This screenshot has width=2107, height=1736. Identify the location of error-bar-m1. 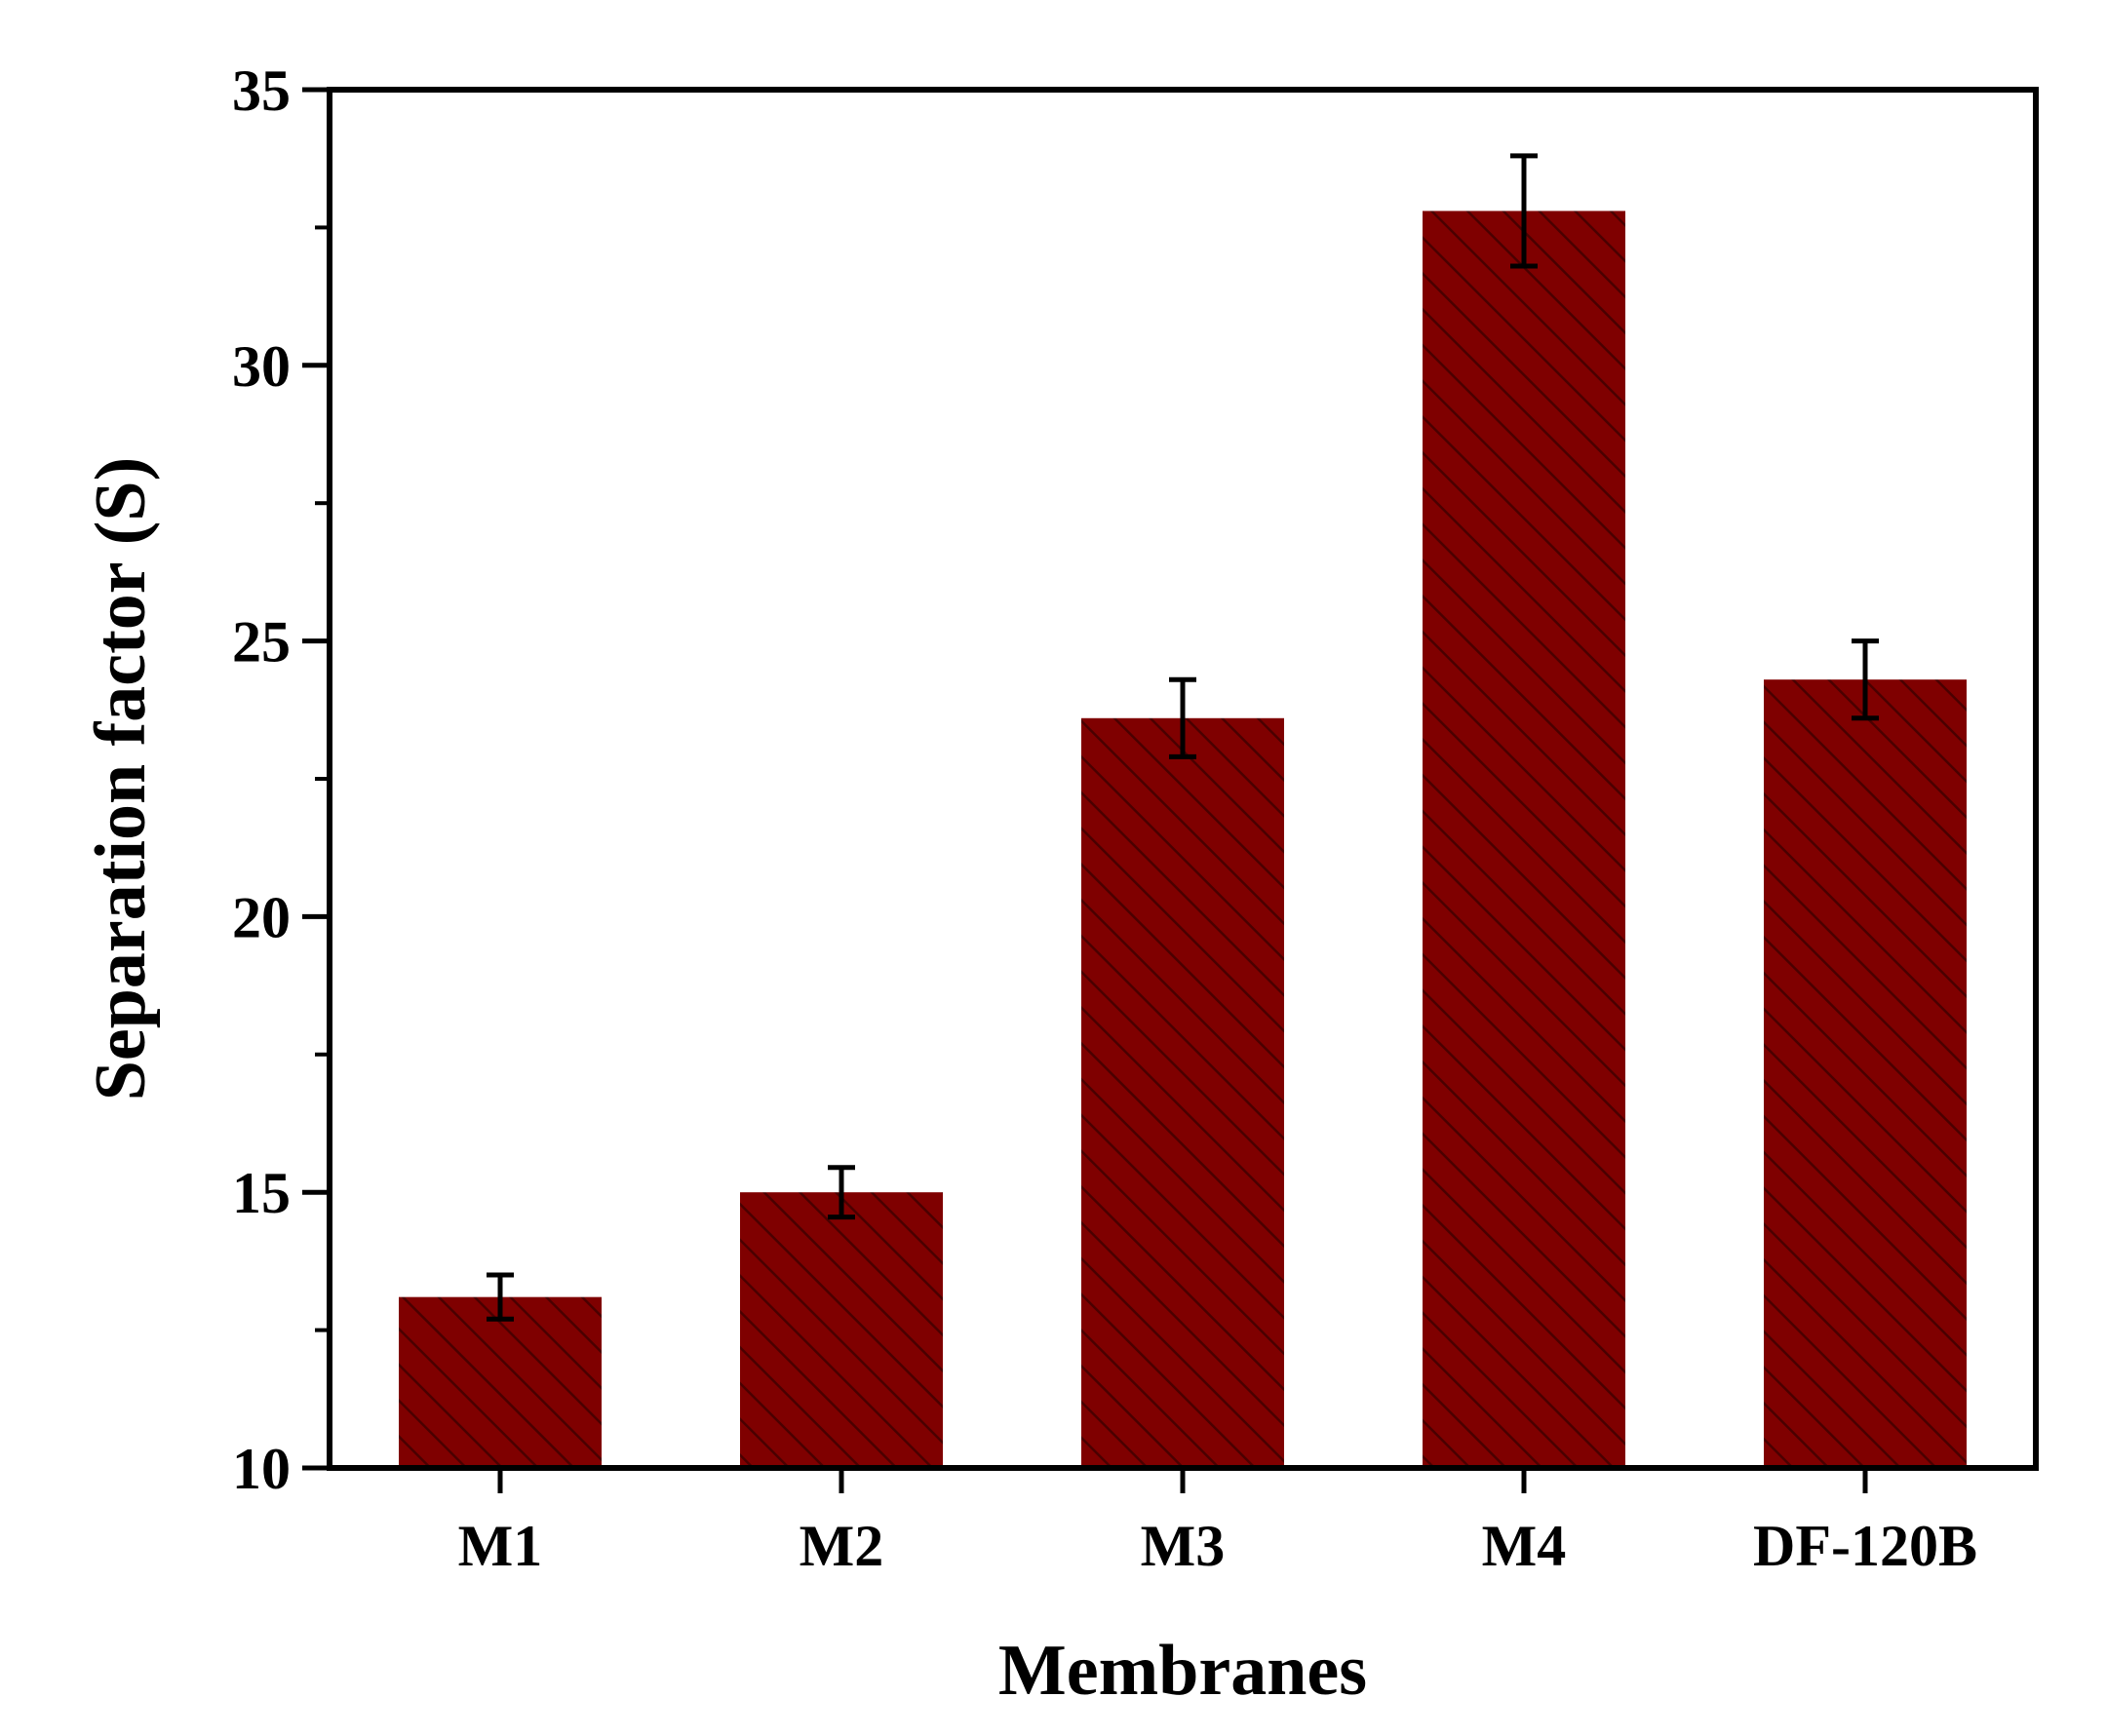
(500, 1297).